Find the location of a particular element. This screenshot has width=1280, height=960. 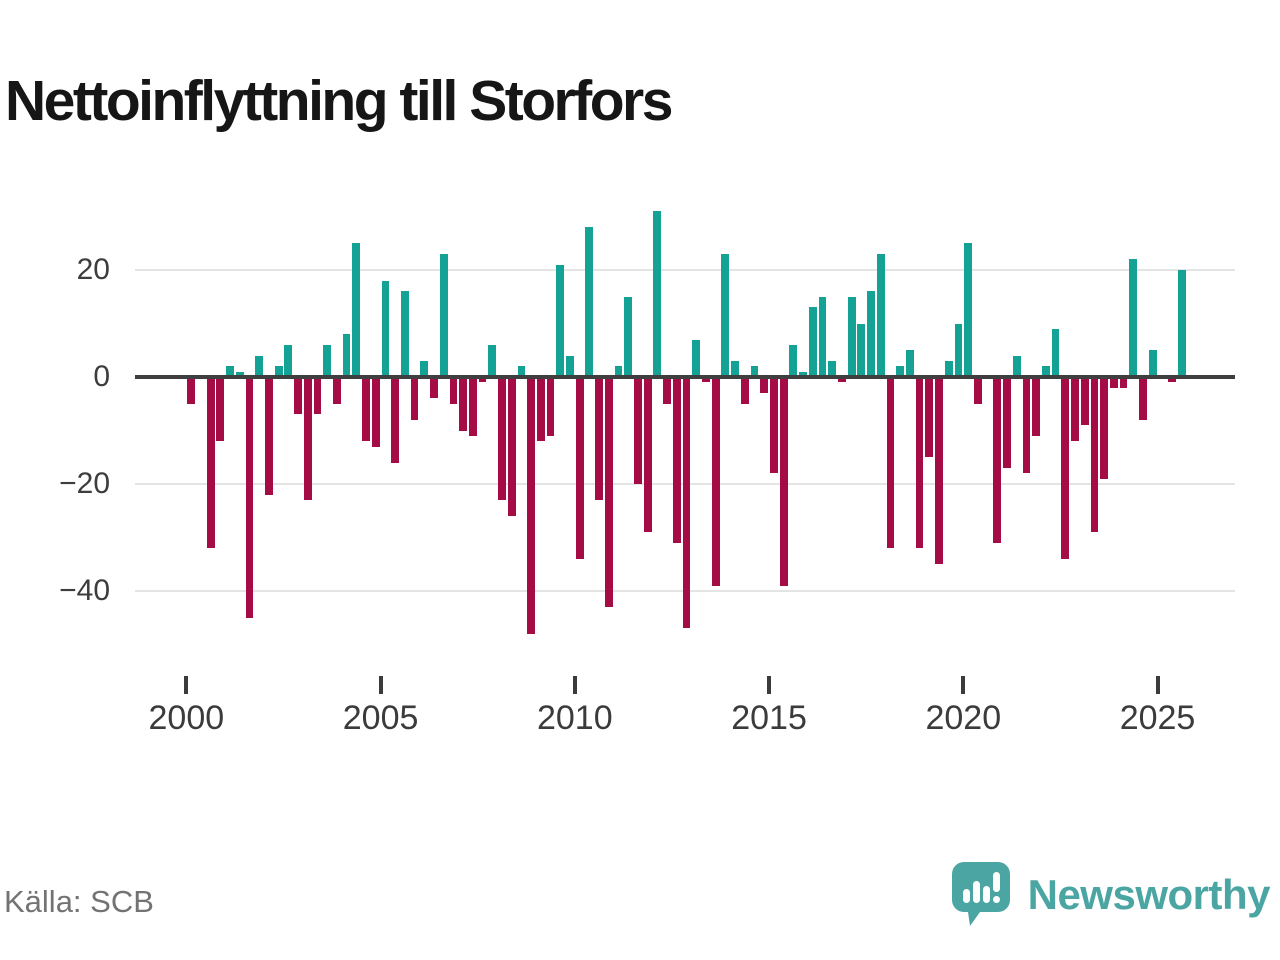

y-axis-label--40: −40 is located at coordinates (84, 590).